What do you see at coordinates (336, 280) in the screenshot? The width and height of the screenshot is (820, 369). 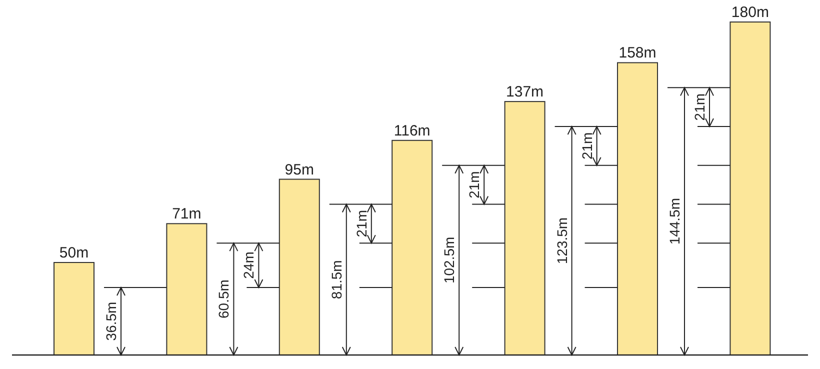 I see `annotation: 81.5m` at bounding box center [336, 280].